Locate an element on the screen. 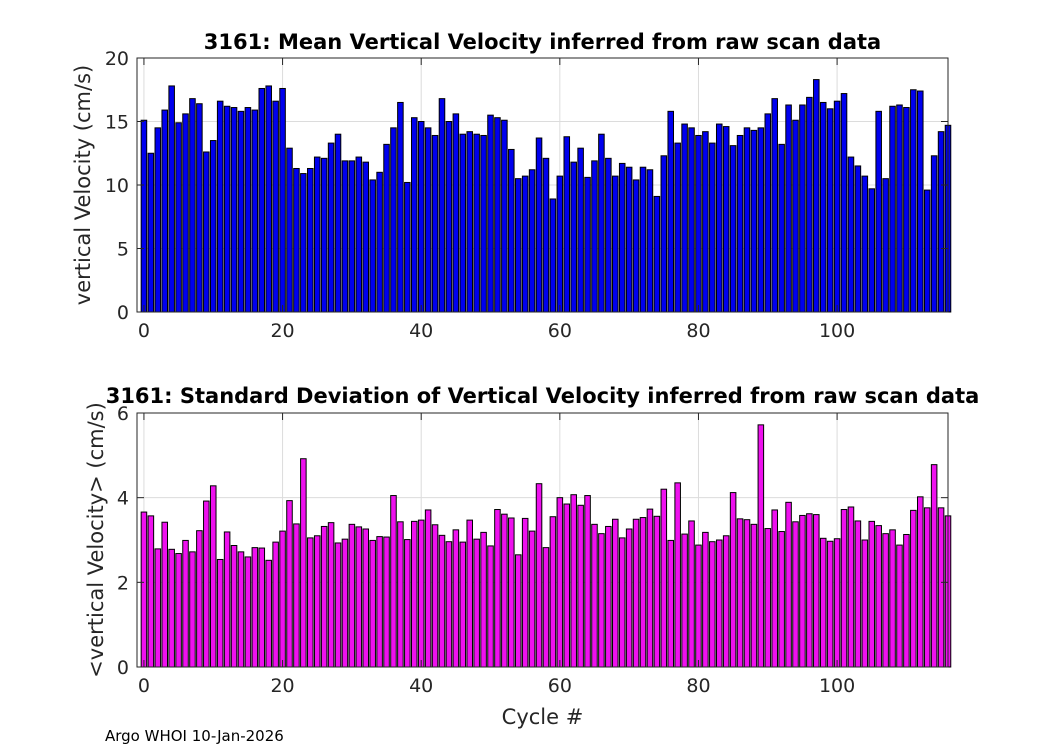 The image size is (1050, 750). x-axis-label: Cycle # is located at coordinates (543, 717).